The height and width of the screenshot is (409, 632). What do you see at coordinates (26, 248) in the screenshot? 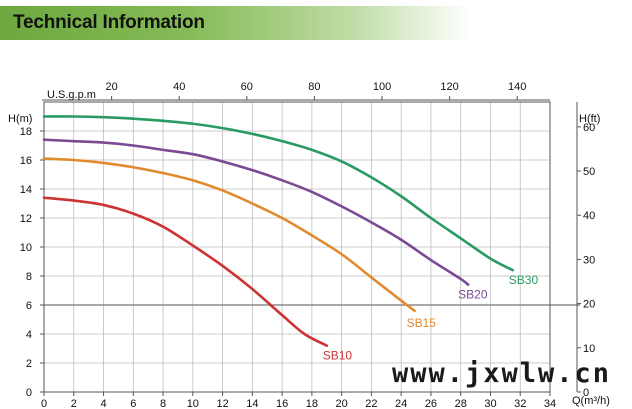
I see `y-tick-label: 10` at bounding box center [26, 248].